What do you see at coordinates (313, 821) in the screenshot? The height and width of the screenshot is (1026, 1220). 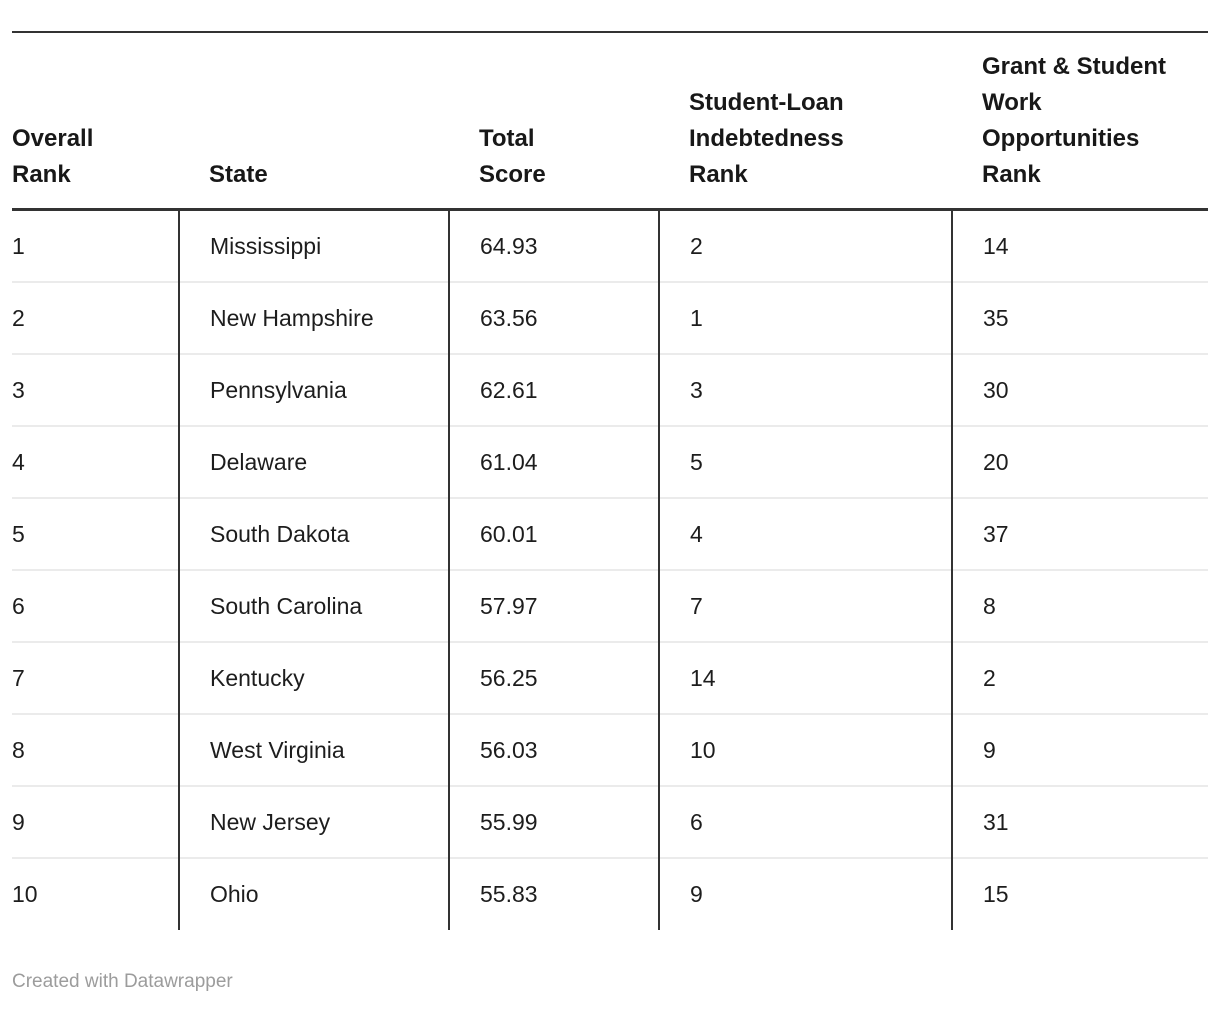 I see `cell-state: New Jersey` at bounding box center [313, 821].